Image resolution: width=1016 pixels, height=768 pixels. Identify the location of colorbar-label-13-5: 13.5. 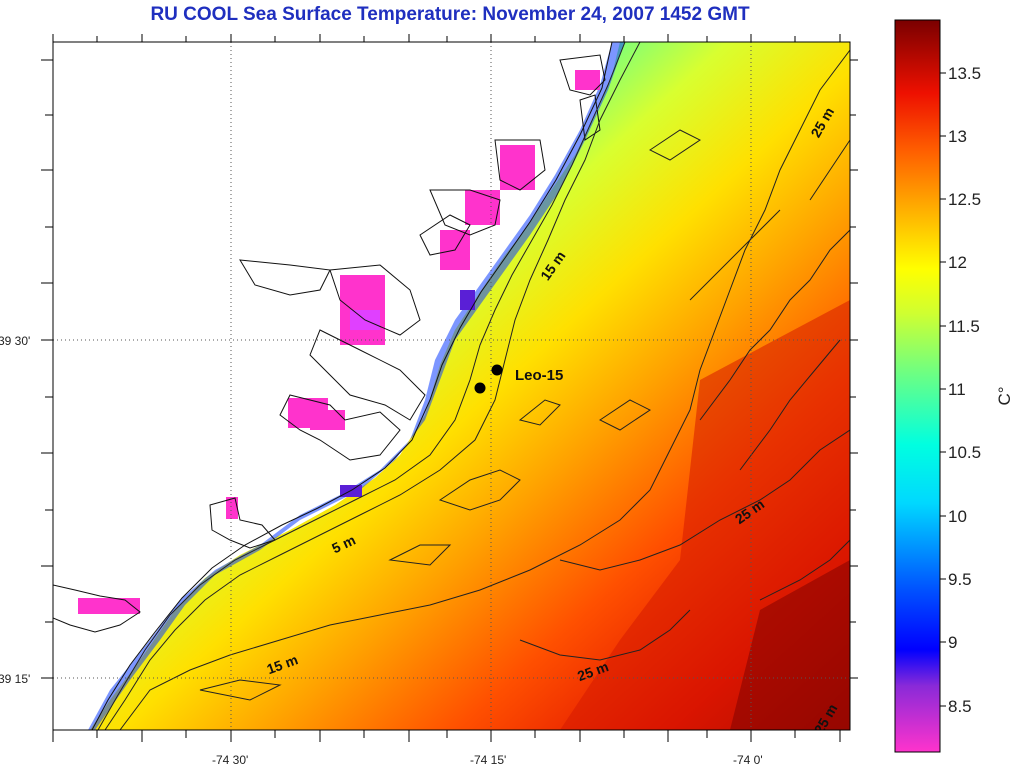
(964, 73).